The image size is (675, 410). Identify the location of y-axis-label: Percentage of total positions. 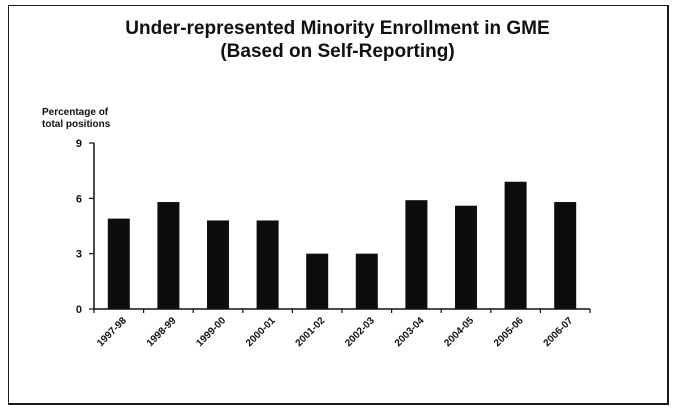
(76, 119).